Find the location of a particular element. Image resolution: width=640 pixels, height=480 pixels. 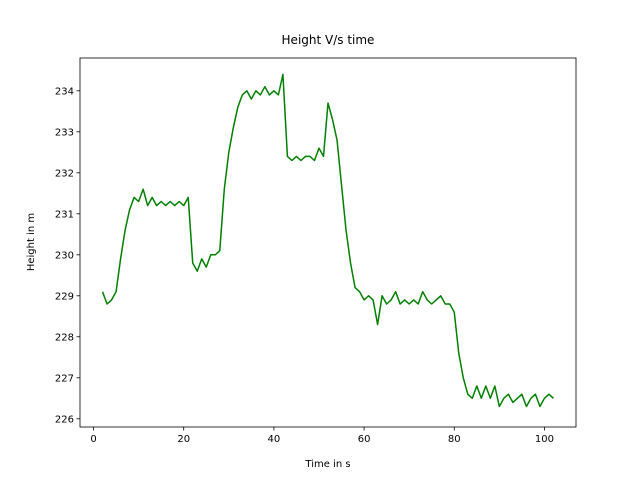

x-axis-label: Time in s is located at coordinates (327, 464).